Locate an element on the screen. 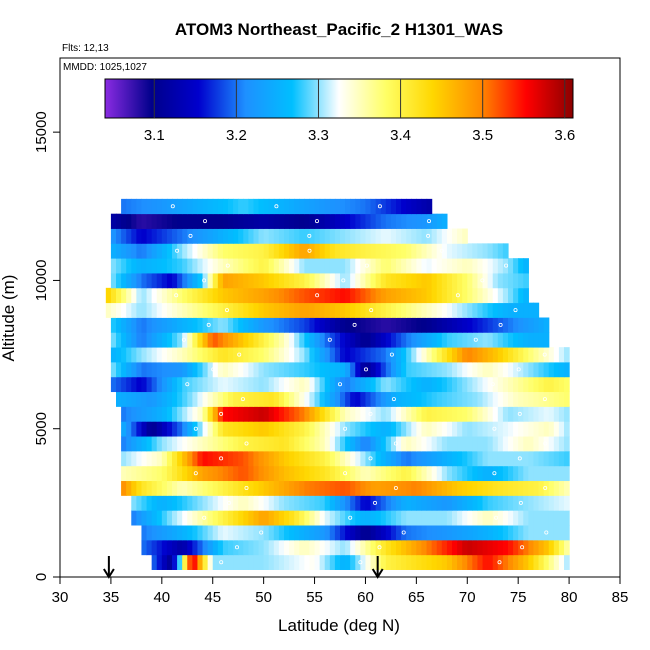 The width and height of the screenshot is (650, 650). x-tick-label: 45 is located at coordinates (212, 597).